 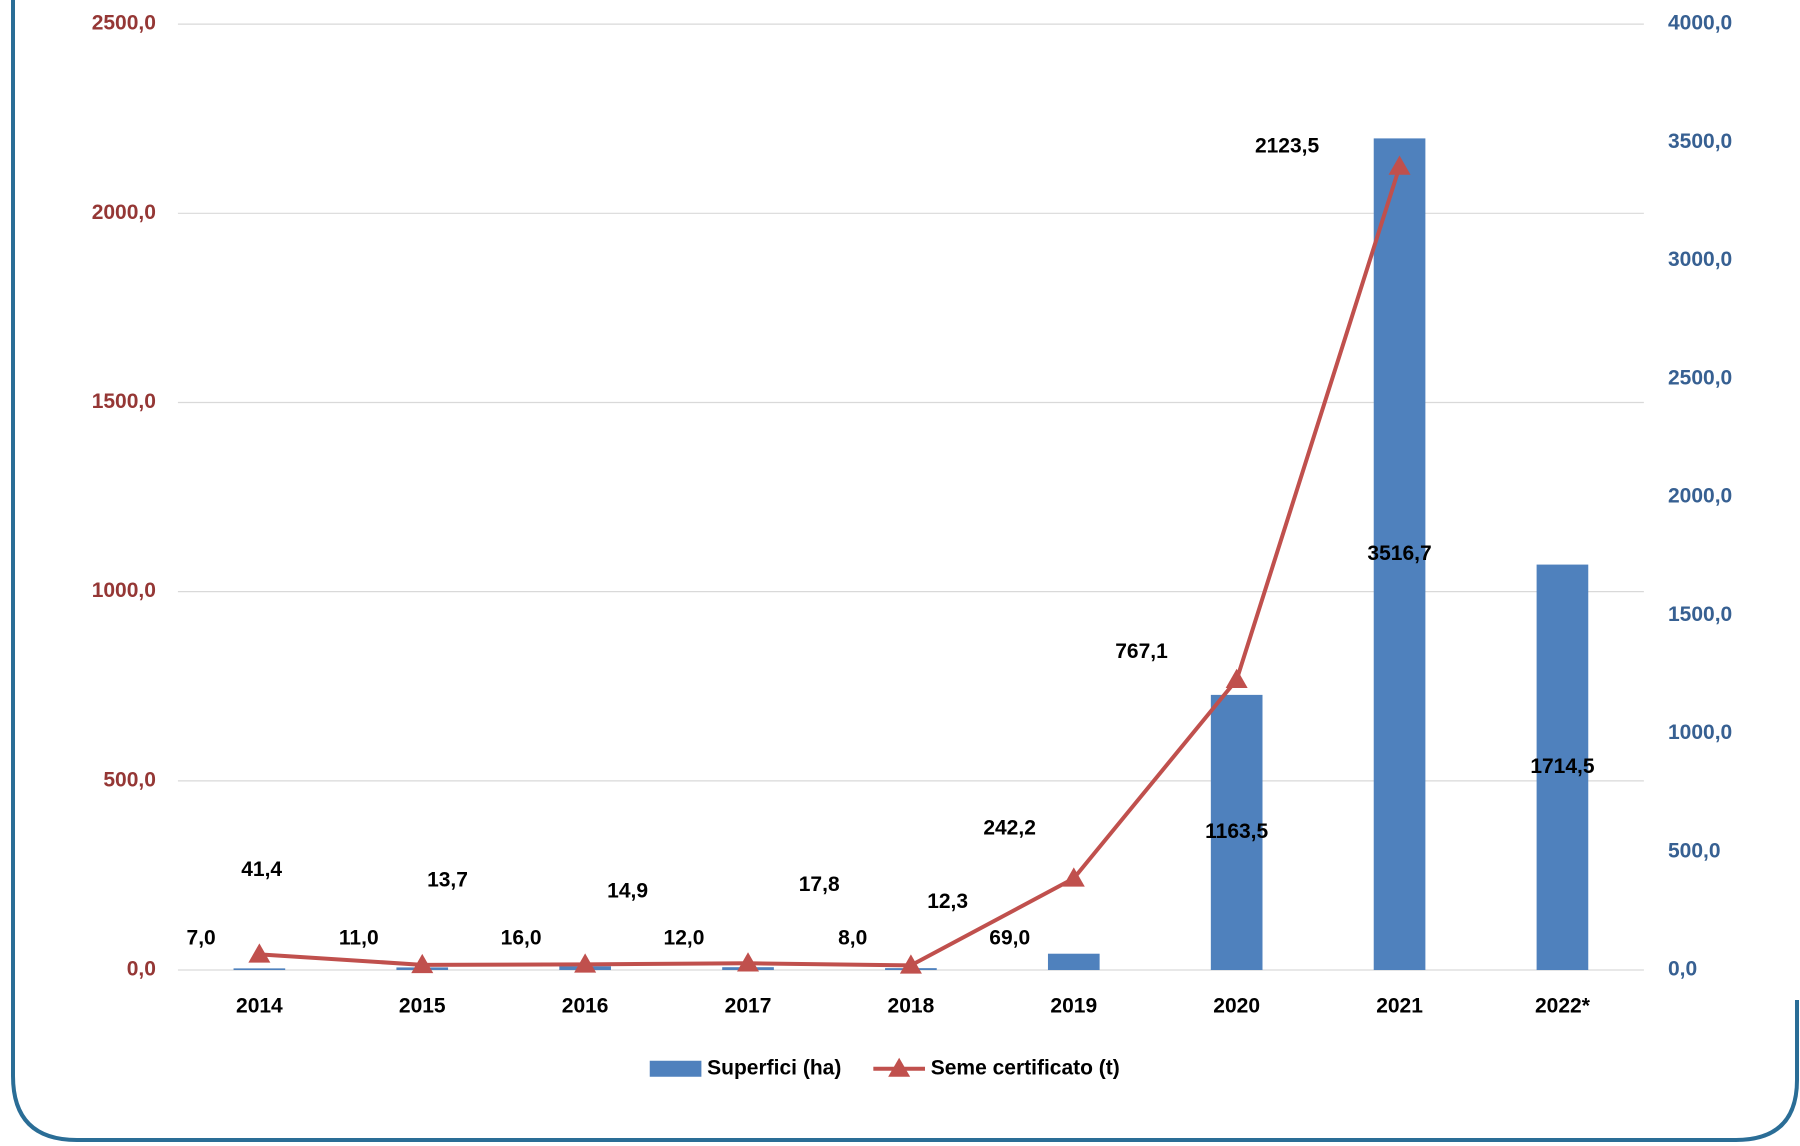 What do you see at coordinates (124, 23) in the screenshot?
I see `y-tick-label: 2500,0` at bounding box center [124, 23].